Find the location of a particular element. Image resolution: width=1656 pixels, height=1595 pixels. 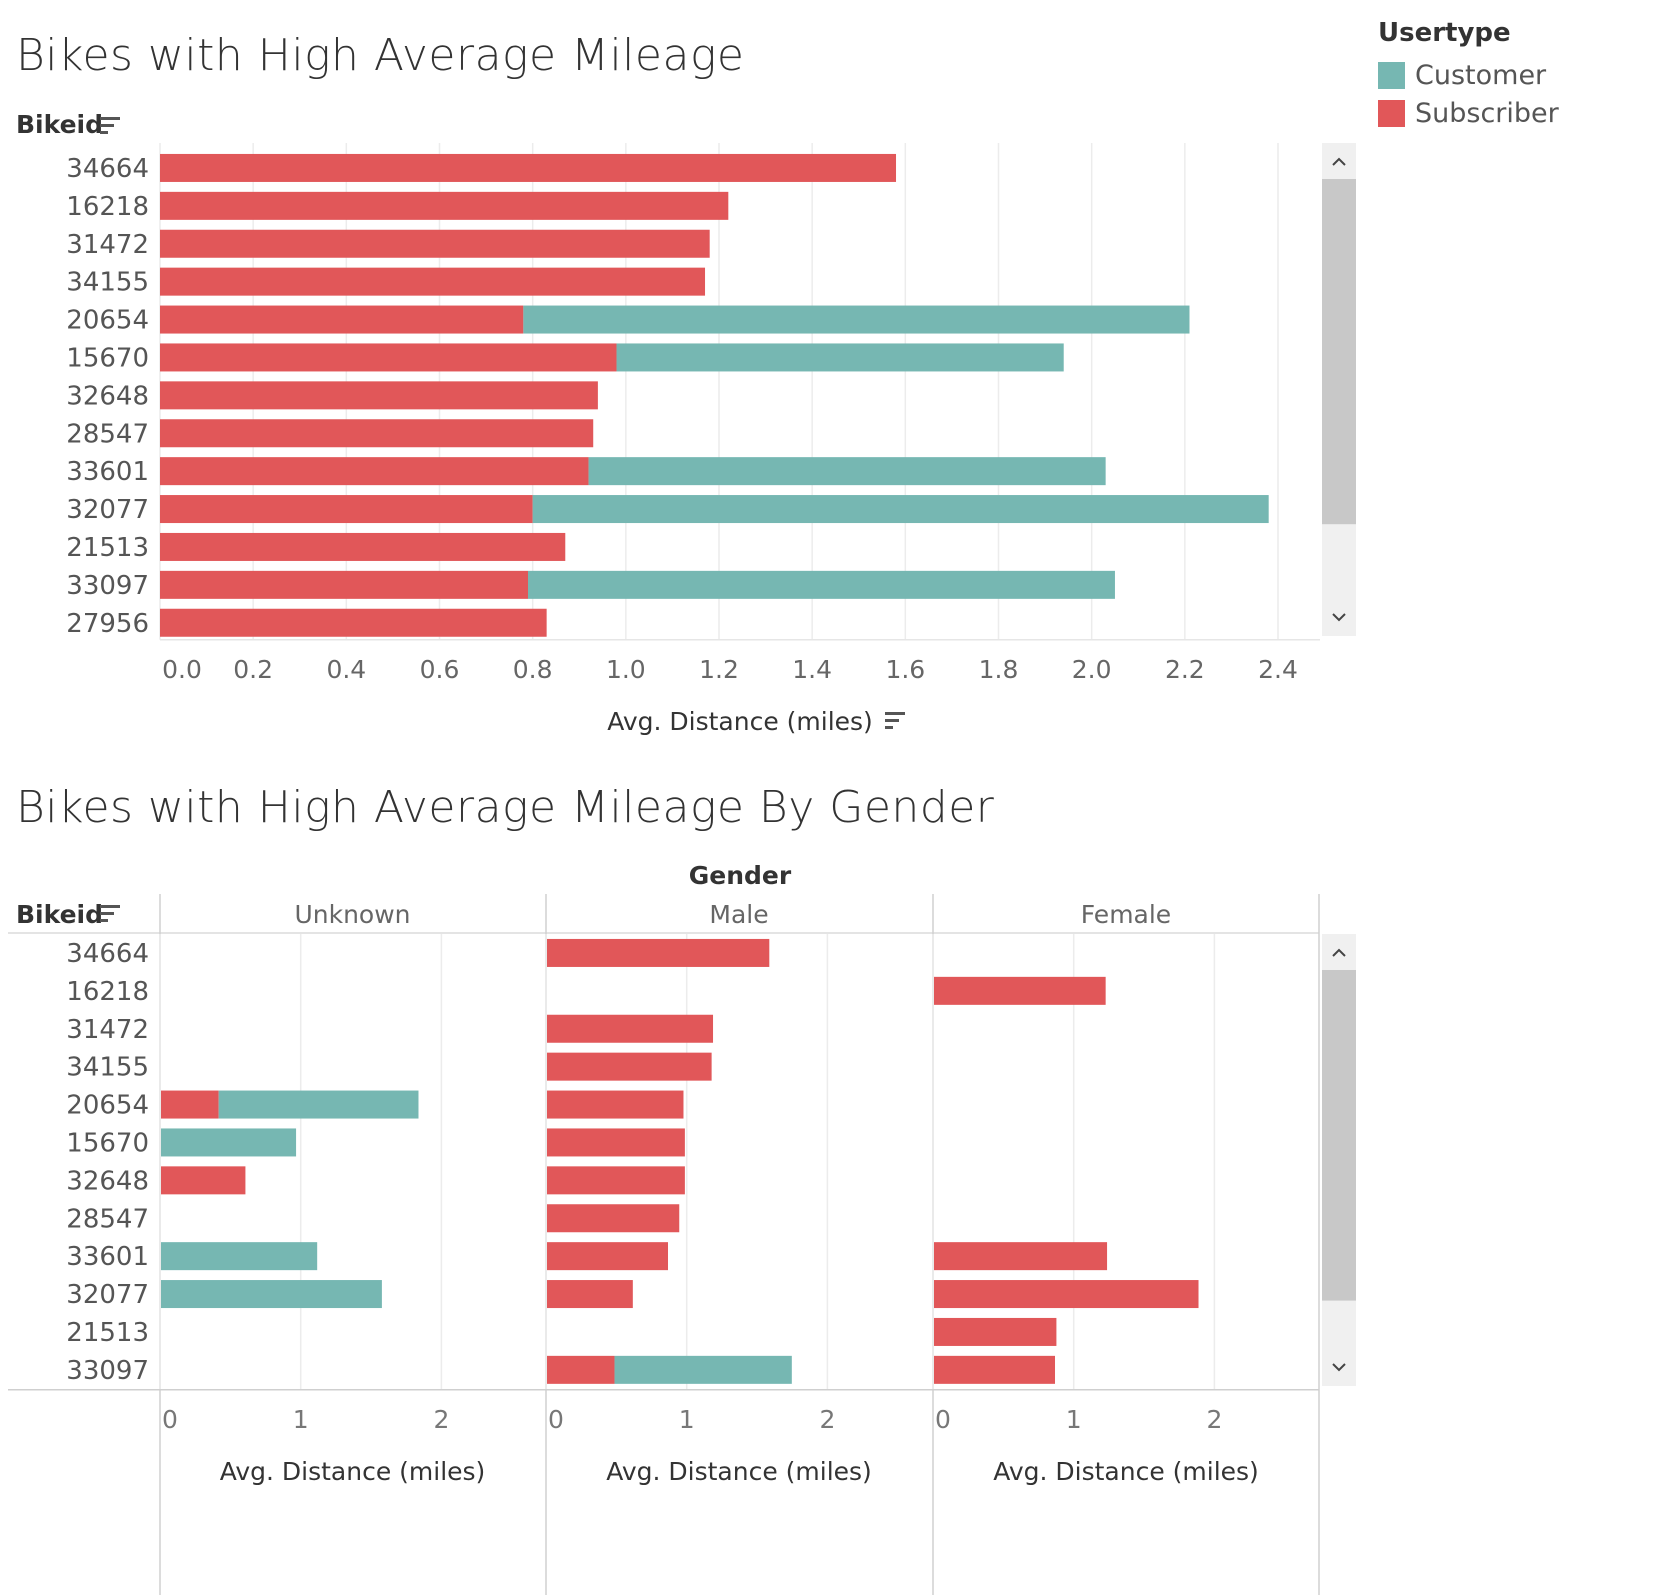

panel-header-unknown: Unknown is located at coordinates (352, 914).